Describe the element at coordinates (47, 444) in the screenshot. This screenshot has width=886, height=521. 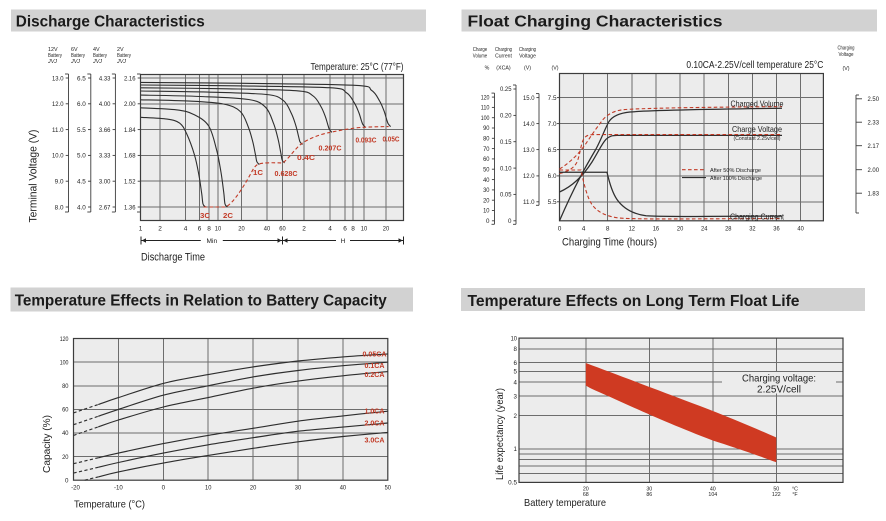
I see `svg-text: Capacity (%)` at that location.